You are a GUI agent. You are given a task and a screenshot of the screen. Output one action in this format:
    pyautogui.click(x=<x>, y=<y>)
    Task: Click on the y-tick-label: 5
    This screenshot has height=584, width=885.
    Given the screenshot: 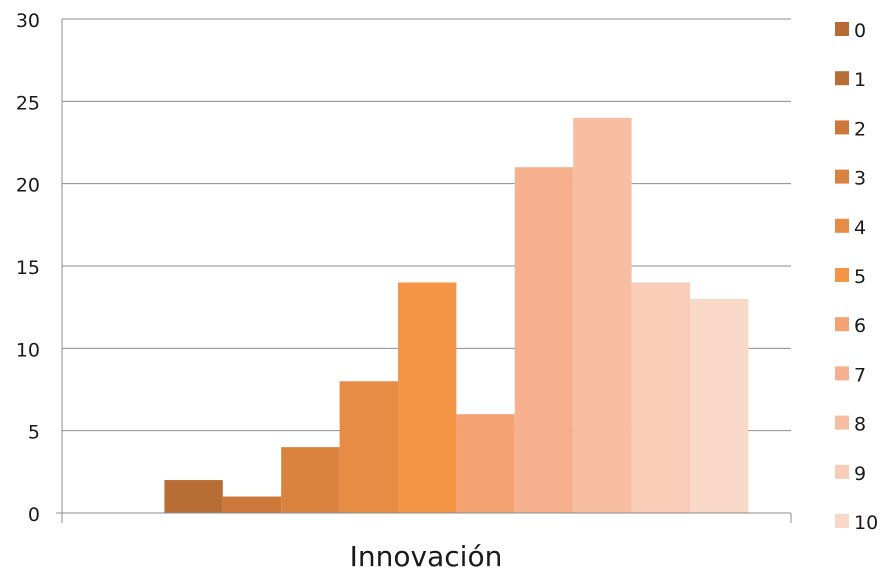 What is the action you would take?
    pyautogui.click(x=34, y=433)
    